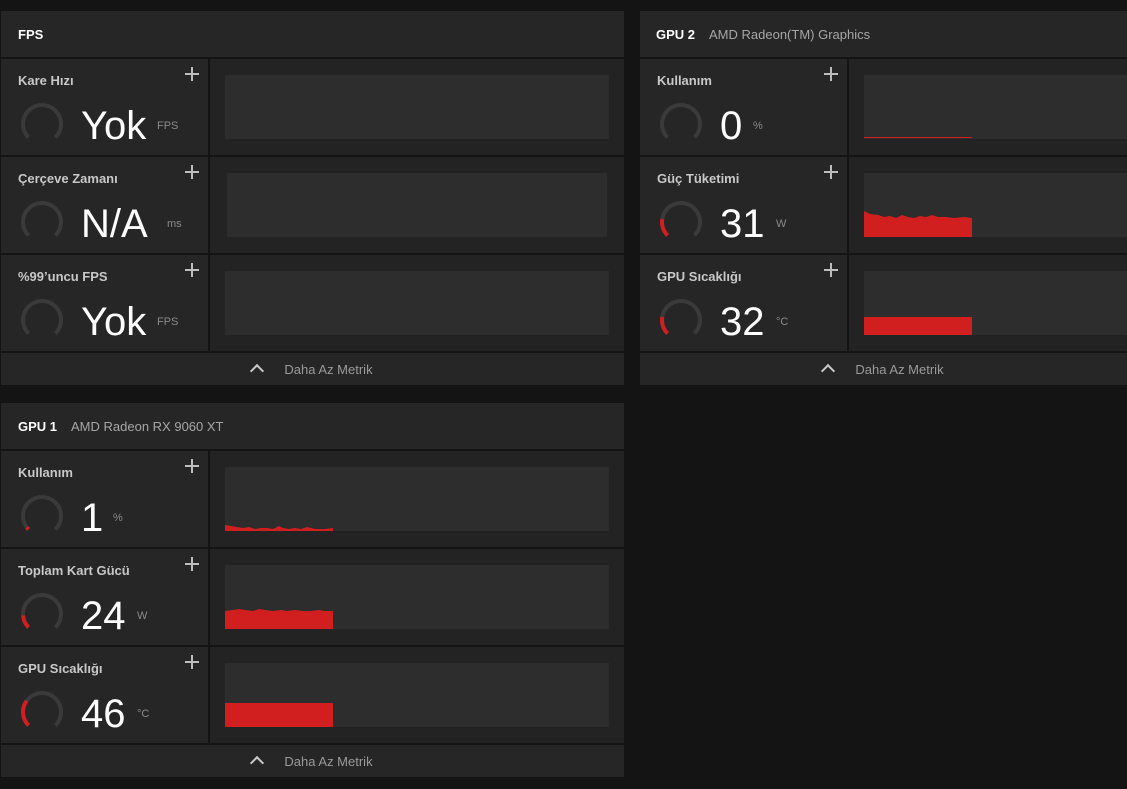 The width and height of the screenshot is (1127, 789). I want to click on metric-value: 0, so click(731, 126).